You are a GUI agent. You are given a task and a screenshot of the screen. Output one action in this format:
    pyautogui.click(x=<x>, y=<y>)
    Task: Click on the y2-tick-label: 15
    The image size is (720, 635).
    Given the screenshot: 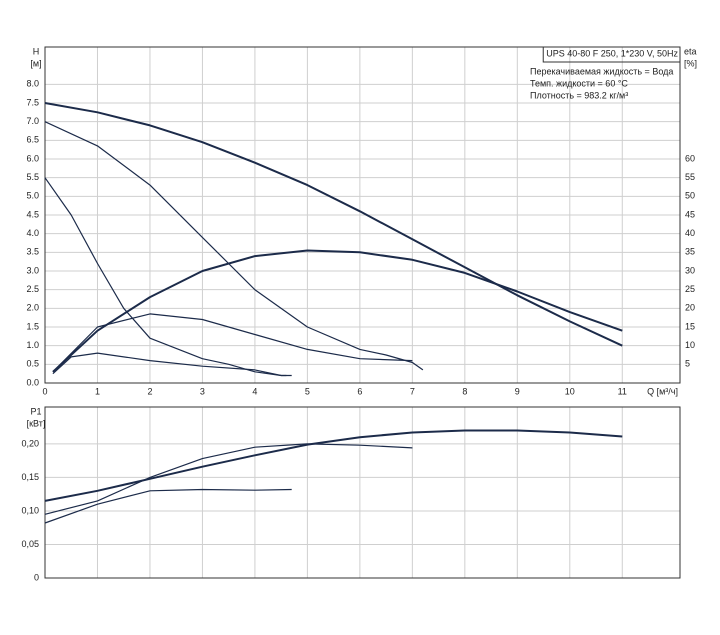 What is the action you would take?
    pyautogui.click(x=690, y=326)
    